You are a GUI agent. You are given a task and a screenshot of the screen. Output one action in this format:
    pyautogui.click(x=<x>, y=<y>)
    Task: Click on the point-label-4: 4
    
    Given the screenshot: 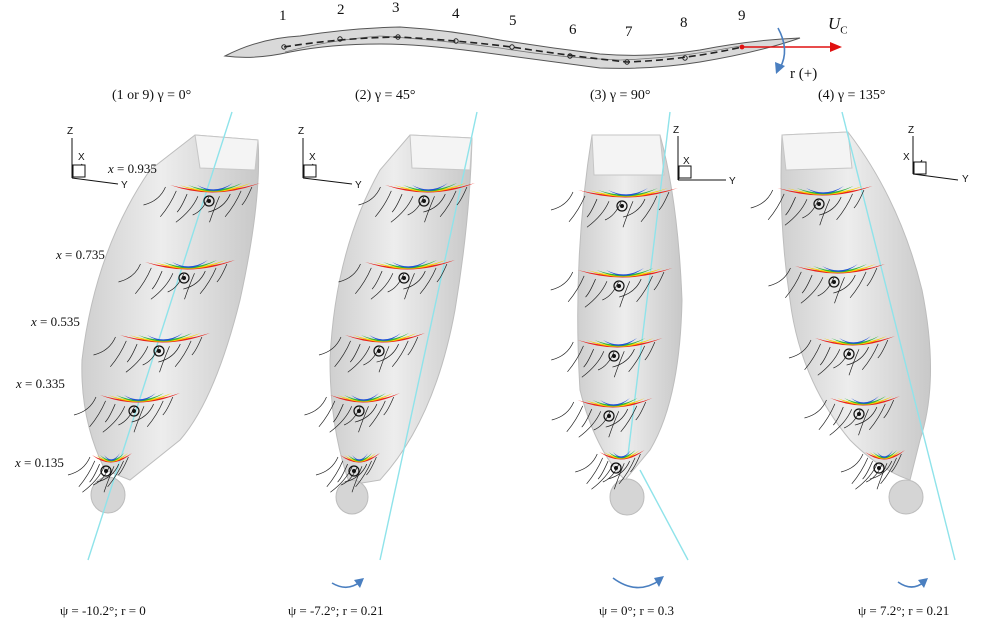 What is the action you would take?
    pyautogui.click(x=456, y=14)
    